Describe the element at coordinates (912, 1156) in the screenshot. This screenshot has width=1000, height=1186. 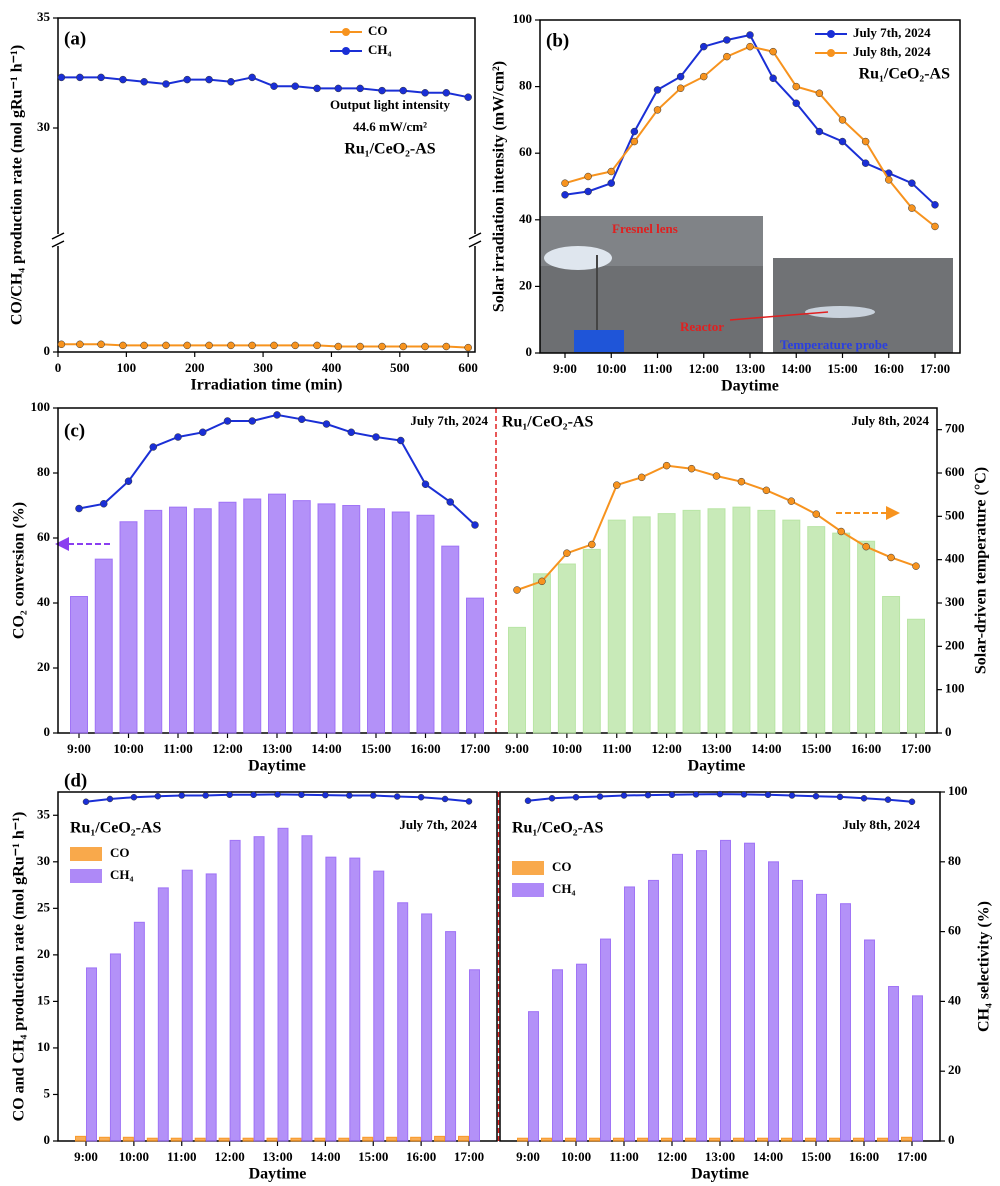
I see `x-tick-label: 17:00` at that location.